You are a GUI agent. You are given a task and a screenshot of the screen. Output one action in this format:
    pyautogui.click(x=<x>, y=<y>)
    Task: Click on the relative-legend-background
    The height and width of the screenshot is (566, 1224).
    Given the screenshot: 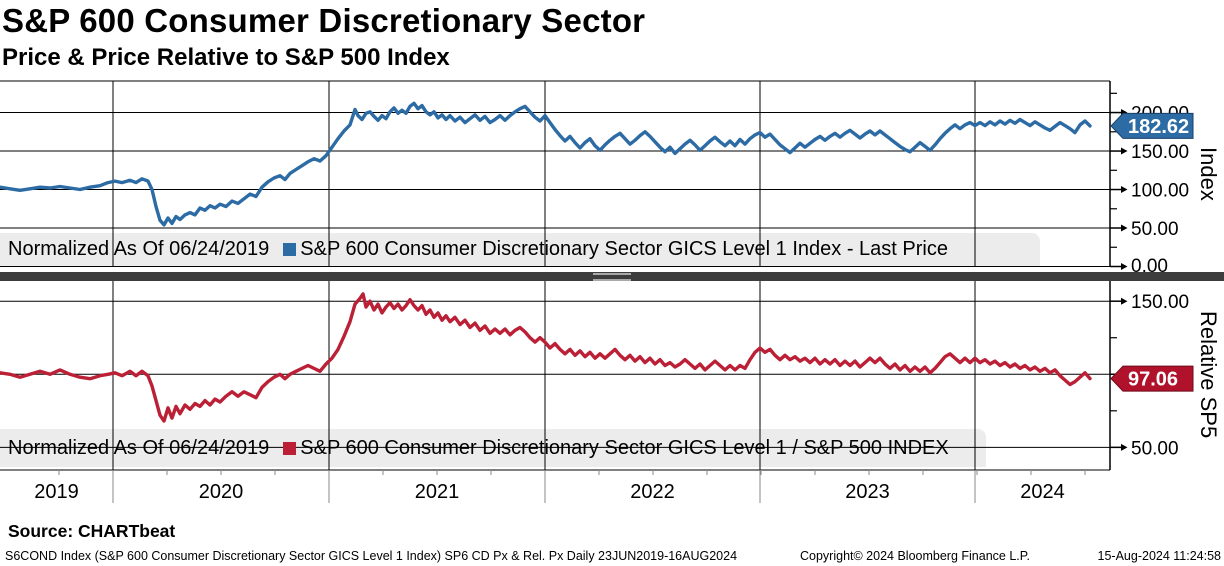 What is the action you would take?
    pyautogui.click(x=493, y=448)
    